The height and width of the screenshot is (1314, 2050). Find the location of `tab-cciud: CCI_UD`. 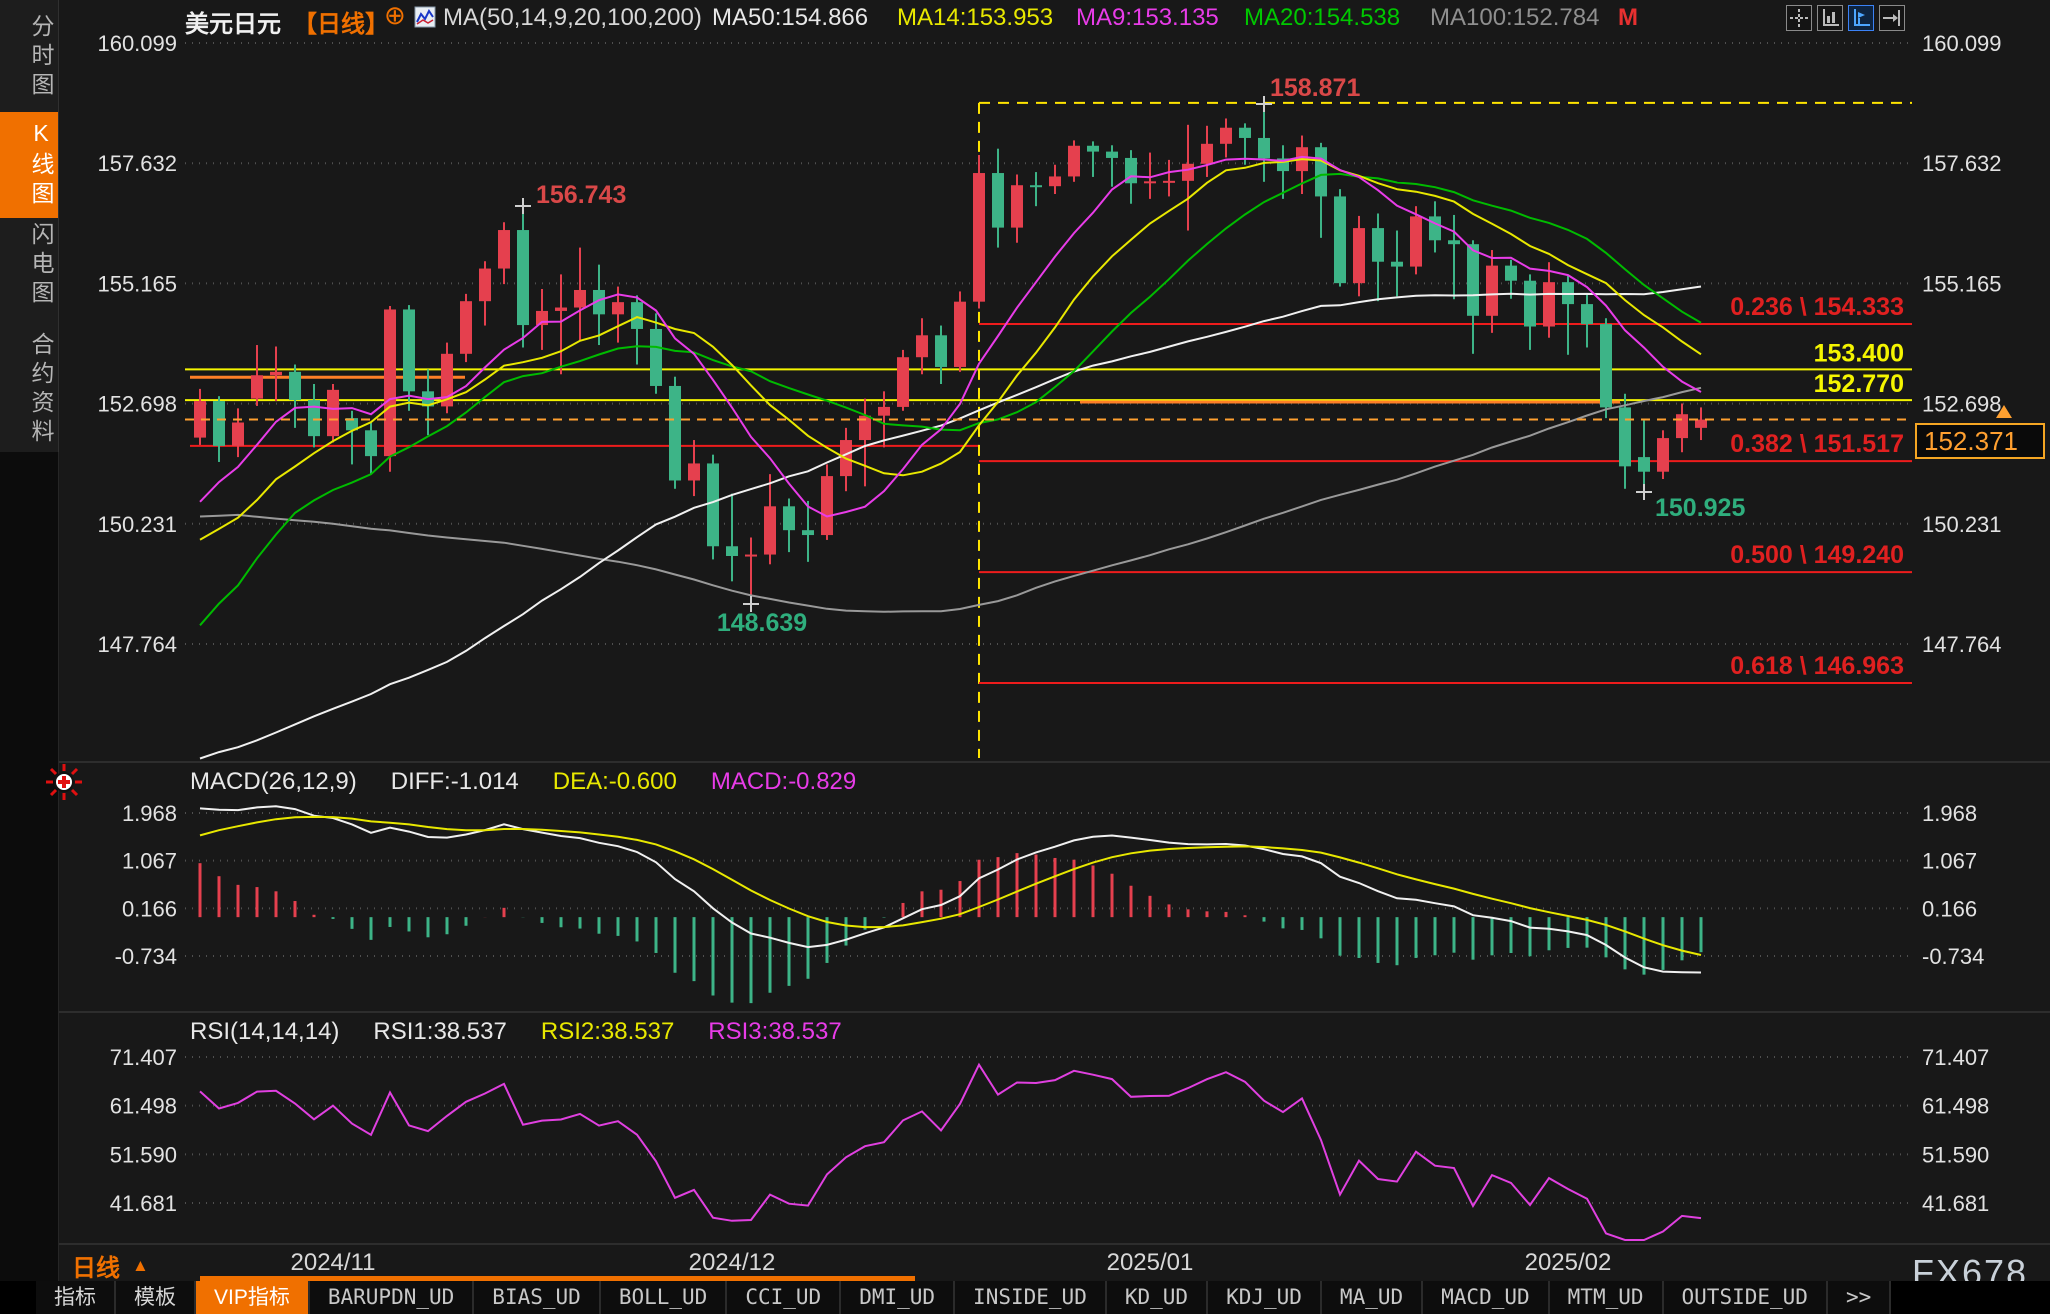

tab-cciud: CCI_UD is located at coordinates (784, 1297).